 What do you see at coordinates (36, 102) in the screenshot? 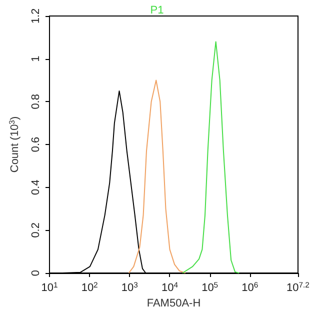
I see `y-tick-label: 0.8` at bounding box center [36, 102].